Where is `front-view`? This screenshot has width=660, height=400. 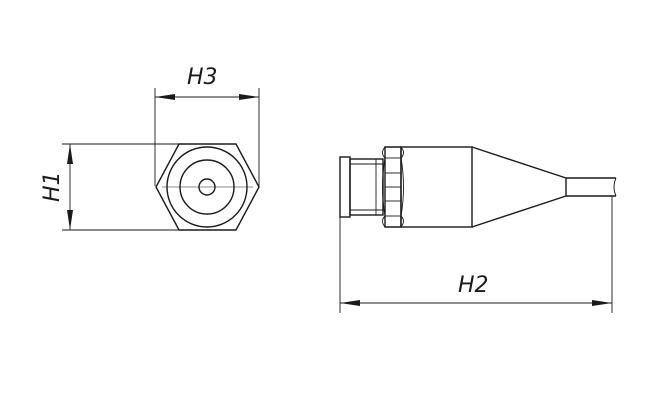
front-view is located at coordinates (207, 187).